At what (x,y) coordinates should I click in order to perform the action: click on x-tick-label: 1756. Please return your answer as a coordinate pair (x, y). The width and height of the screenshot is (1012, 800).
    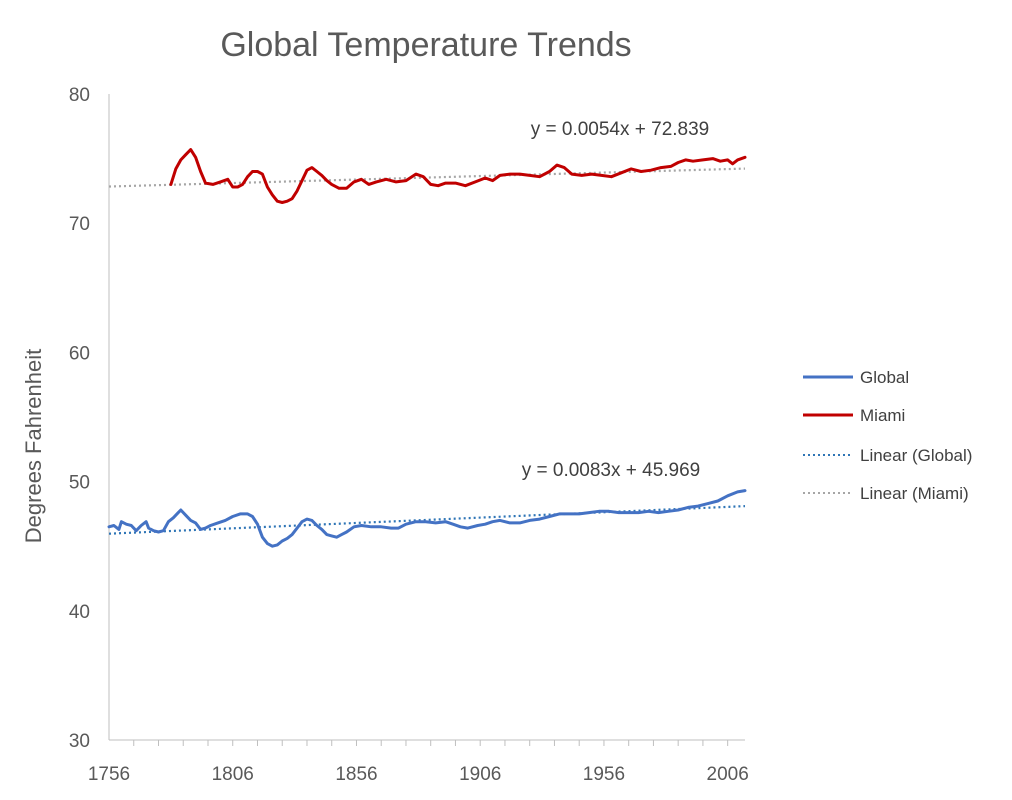
    Looking at the image, I should click on (109, 774).